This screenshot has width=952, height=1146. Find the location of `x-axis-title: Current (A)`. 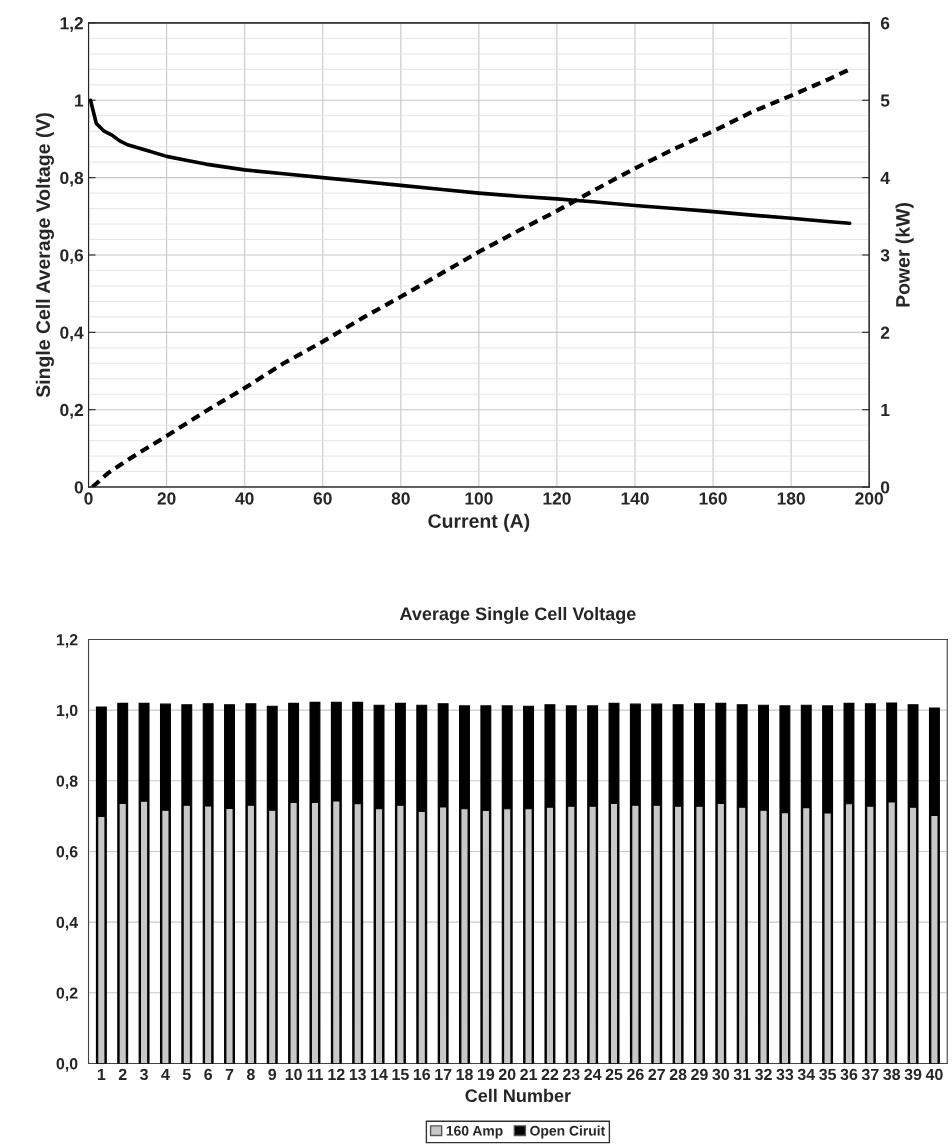

x-axis-title: Current (A) is located at coordinates (479, 522).